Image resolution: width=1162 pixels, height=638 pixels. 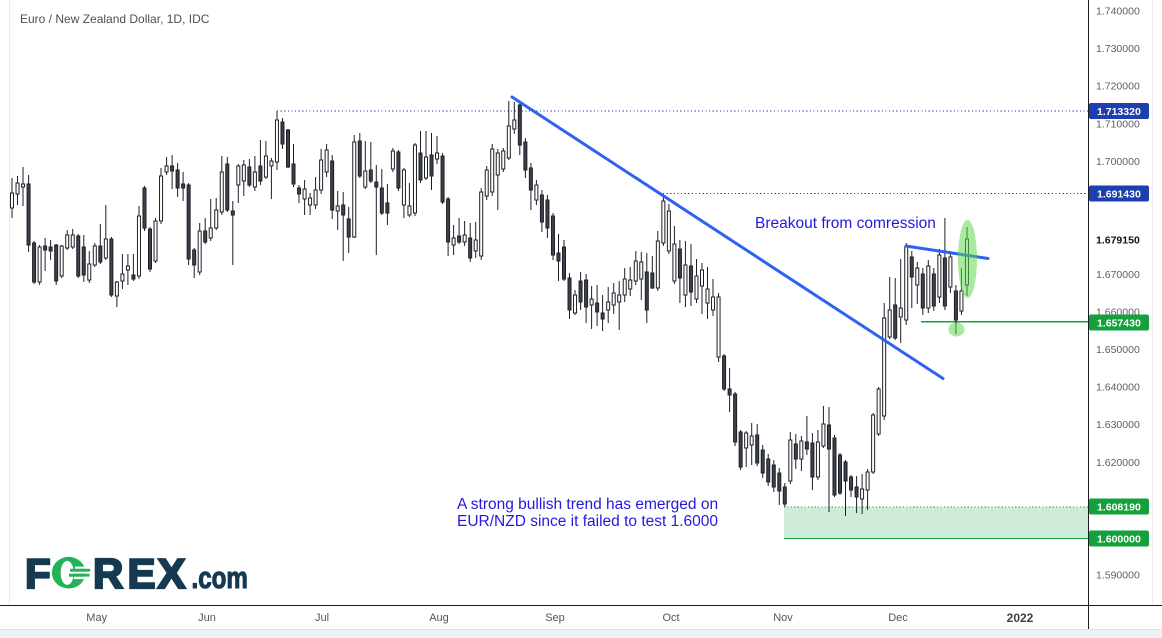 I want to click on svg-text: 1.657430, so click(x=1119, y=323).